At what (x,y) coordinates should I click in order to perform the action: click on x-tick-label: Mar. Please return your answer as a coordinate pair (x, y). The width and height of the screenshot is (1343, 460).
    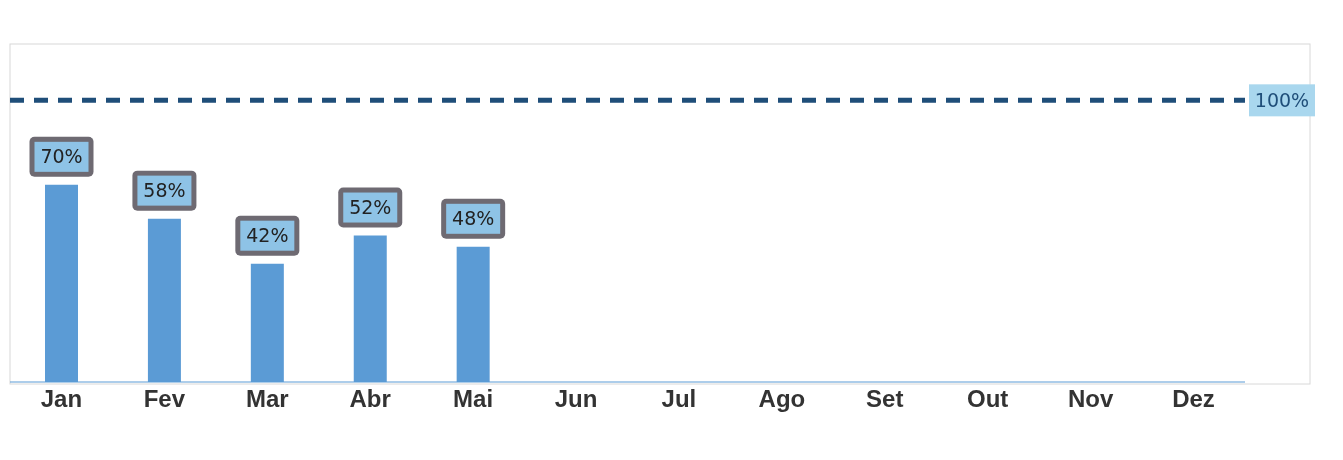
    Looking at the image, I should click on (267, 399).